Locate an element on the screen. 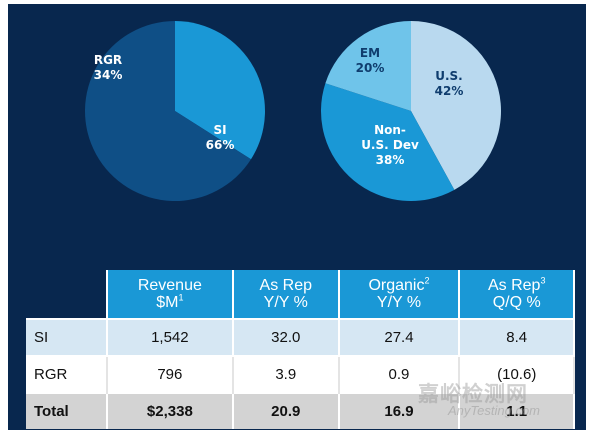  pie-slice-u-s is located at coordinates (456, 105).